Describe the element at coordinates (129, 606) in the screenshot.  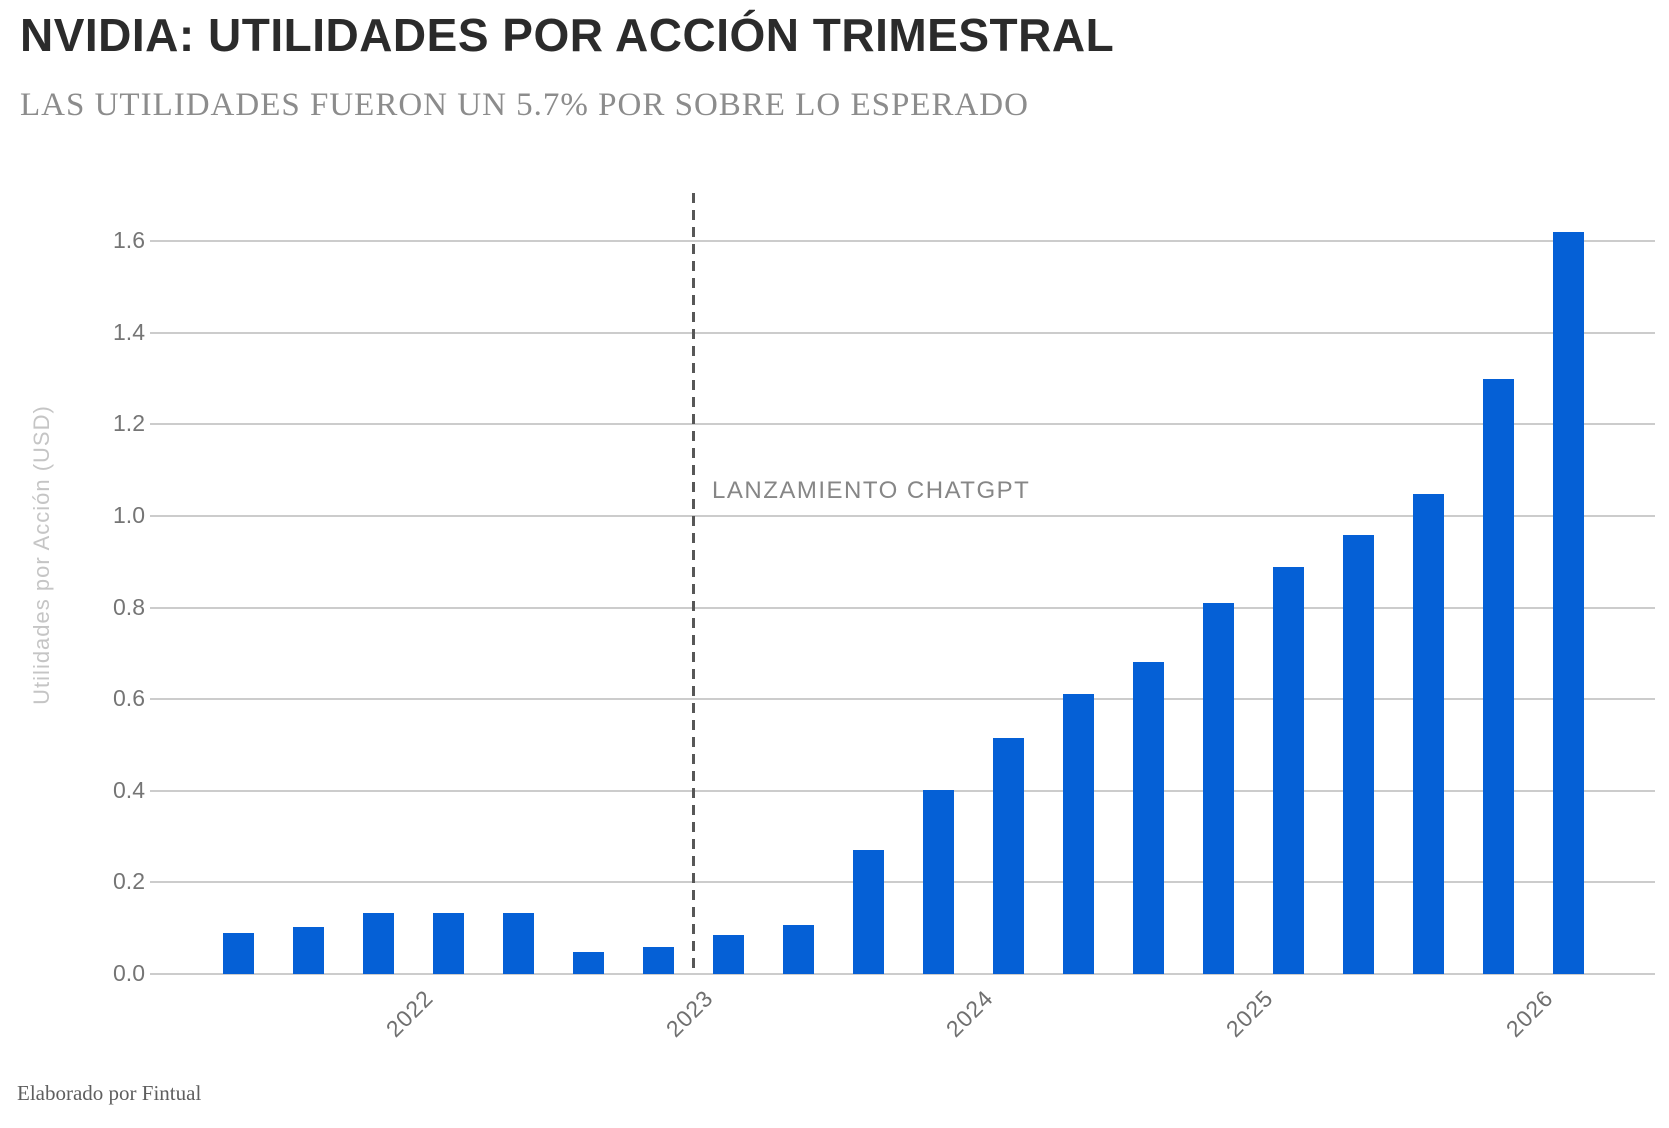
I see `y-tick-label: 0.8` at that location.